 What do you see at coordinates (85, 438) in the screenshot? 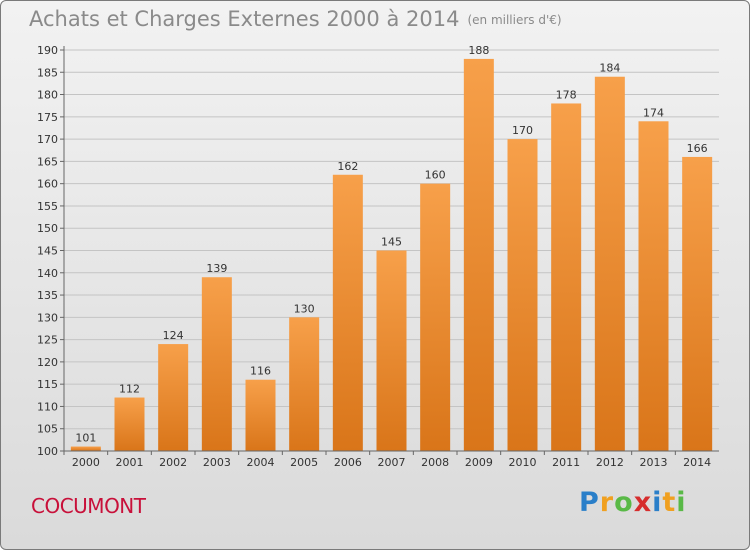
I see `bar-value-label: 101` at bounding box center [85, 438].